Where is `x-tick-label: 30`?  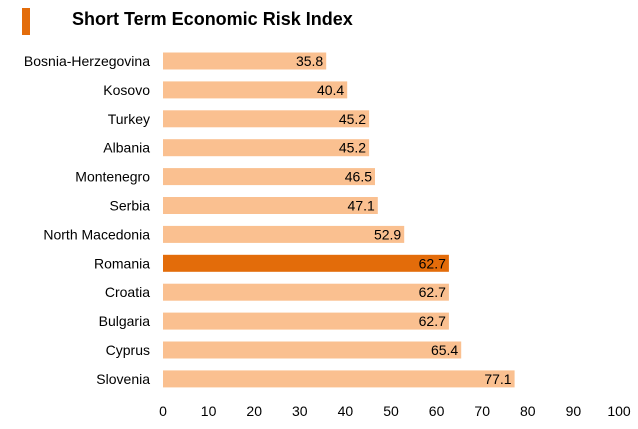
x-tick-label: 30 is located at coordinates (300, 411).